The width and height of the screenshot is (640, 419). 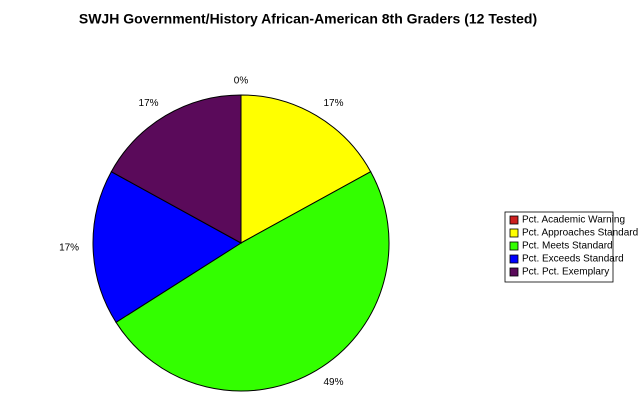 I want to click on legend-label: Pct. Pct. Exemplary, so click(x=565, y=272).